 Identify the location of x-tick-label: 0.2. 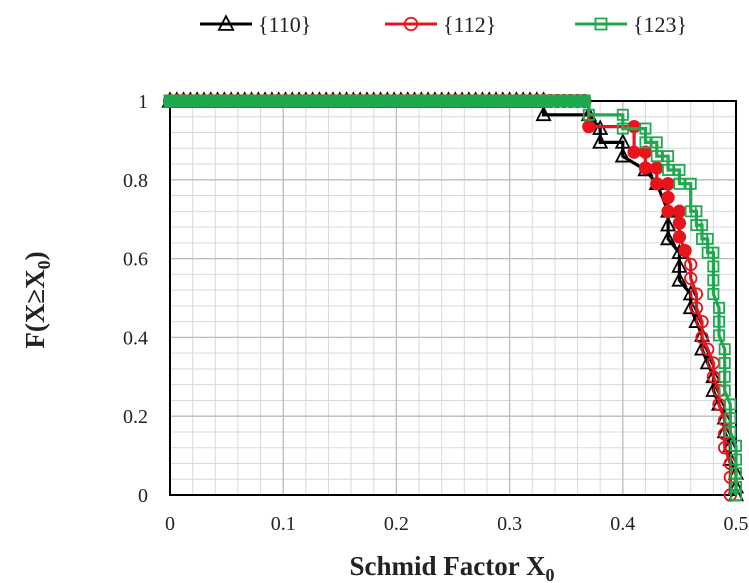
(396, 524).